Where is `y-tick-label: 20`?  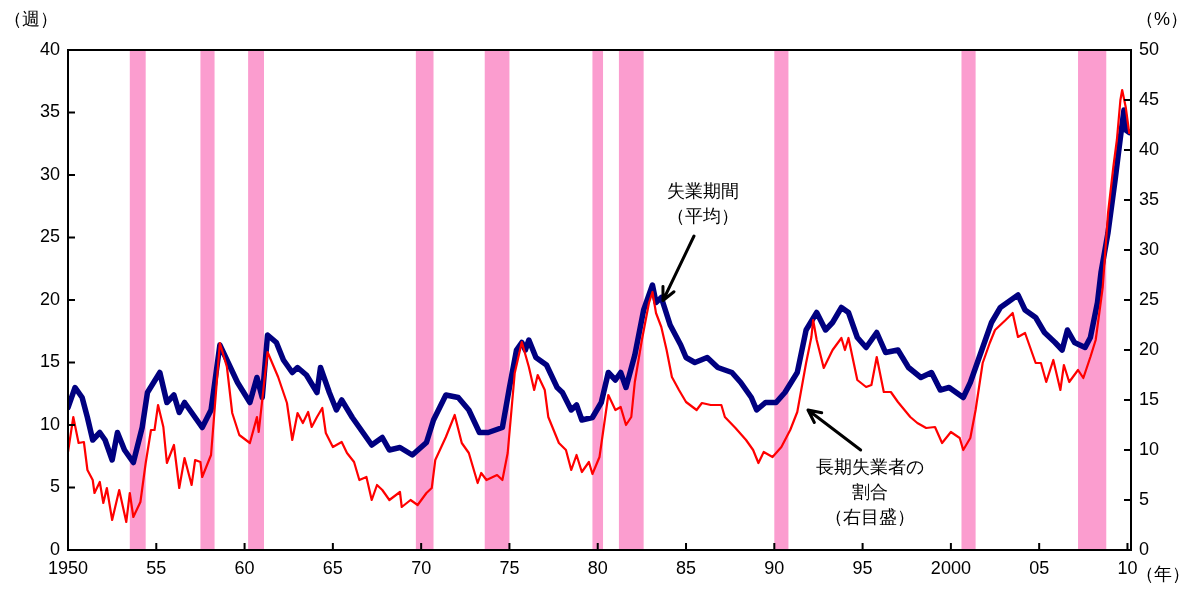
y-tick-label: 20 is located at coordinates (49, 298).